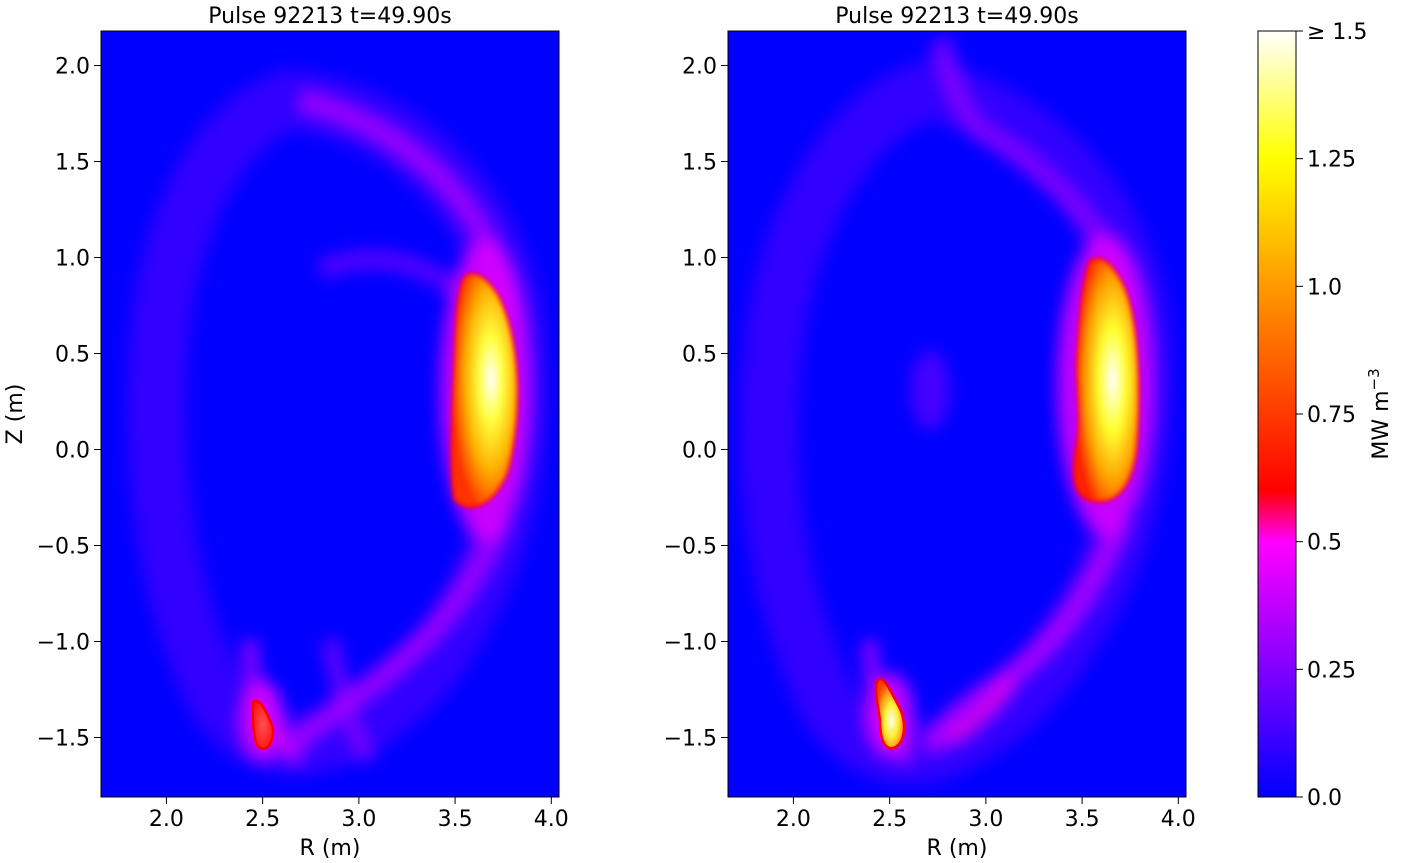 This screenshot has width=1402, height=863. Describe the element at coordinates (69, 403) in the screenshot. I see `left-y-axis: 2.0 1.5 1.0 0.5 0.0 −0.5 −1.0 −1.5` at that location.